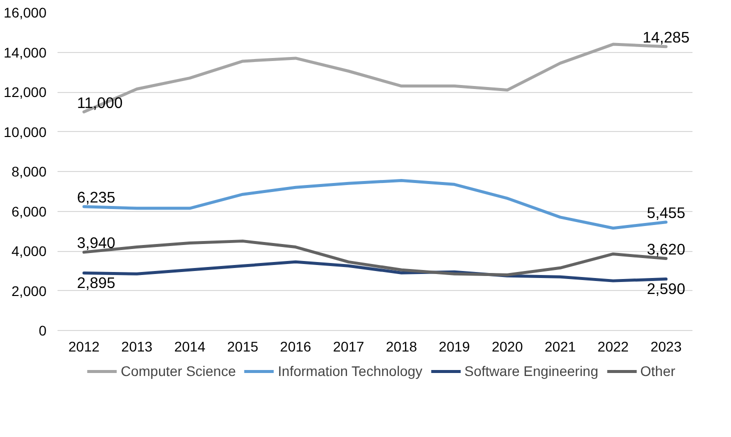 This screenshot has height=437, width=731. Describe the element at coordinates (666, 250) in the screenshot. I see `data-label: 3,620` at that location.